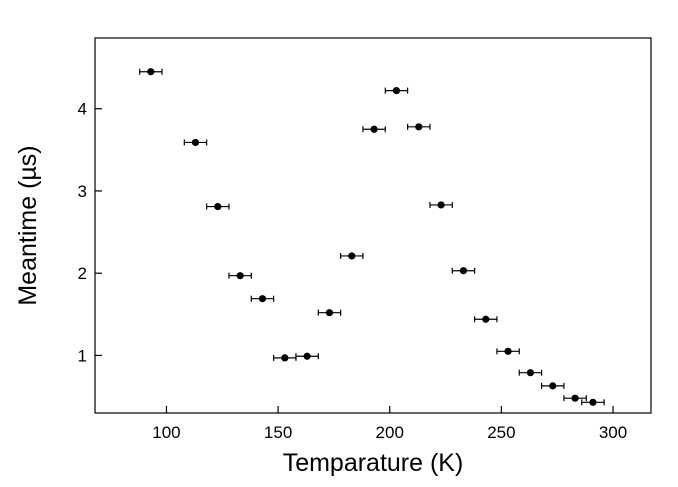 The height and width of the screenshot is (487, 678). What do you see at coordinates (82, 355) in the screenshot?
I see `y-tick-label: 1` at bounding box center [82, 355].